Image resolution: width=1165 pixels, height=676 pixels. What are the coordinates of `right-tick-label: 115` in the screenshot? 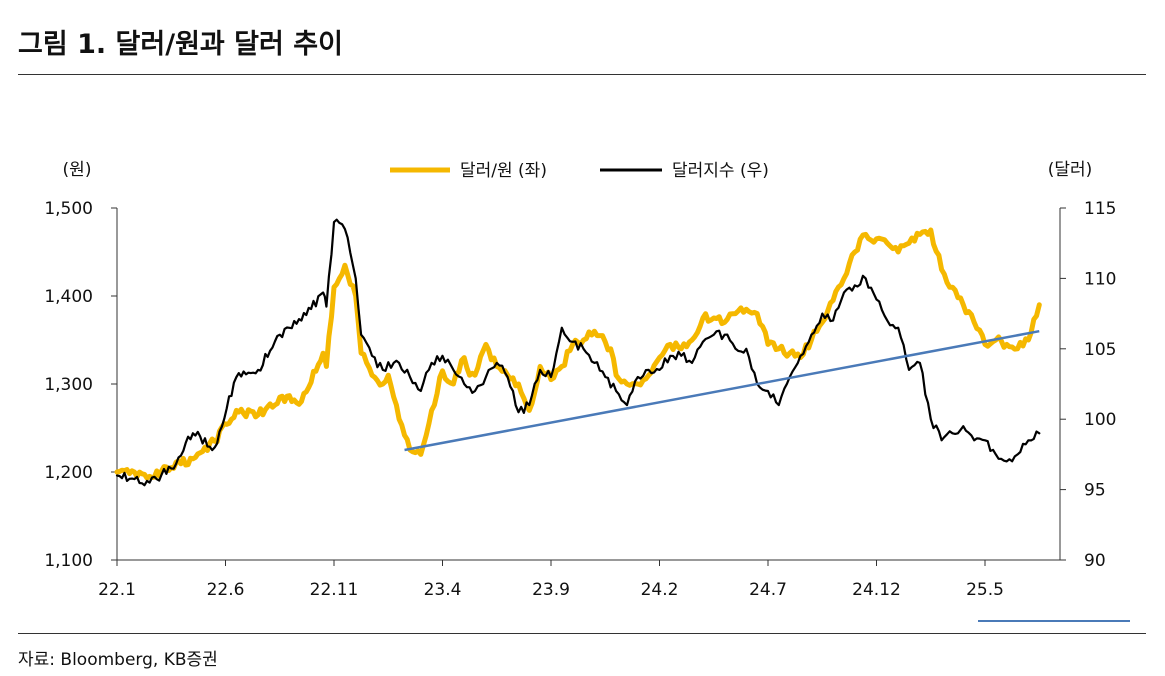 It's located at (1100, 209).